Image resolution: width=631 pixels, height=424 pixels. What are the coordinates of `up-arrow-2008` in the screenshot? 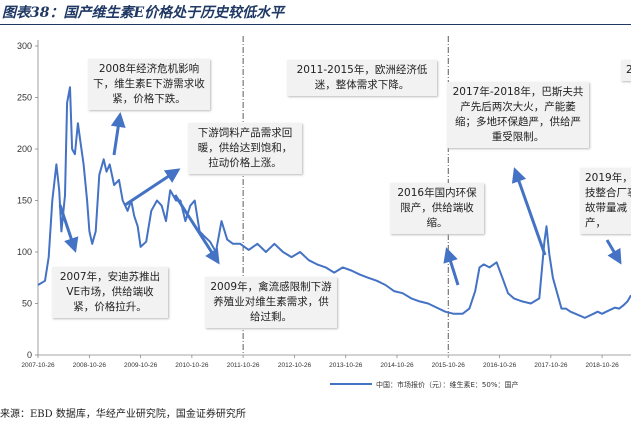 It's located at (118, 134).